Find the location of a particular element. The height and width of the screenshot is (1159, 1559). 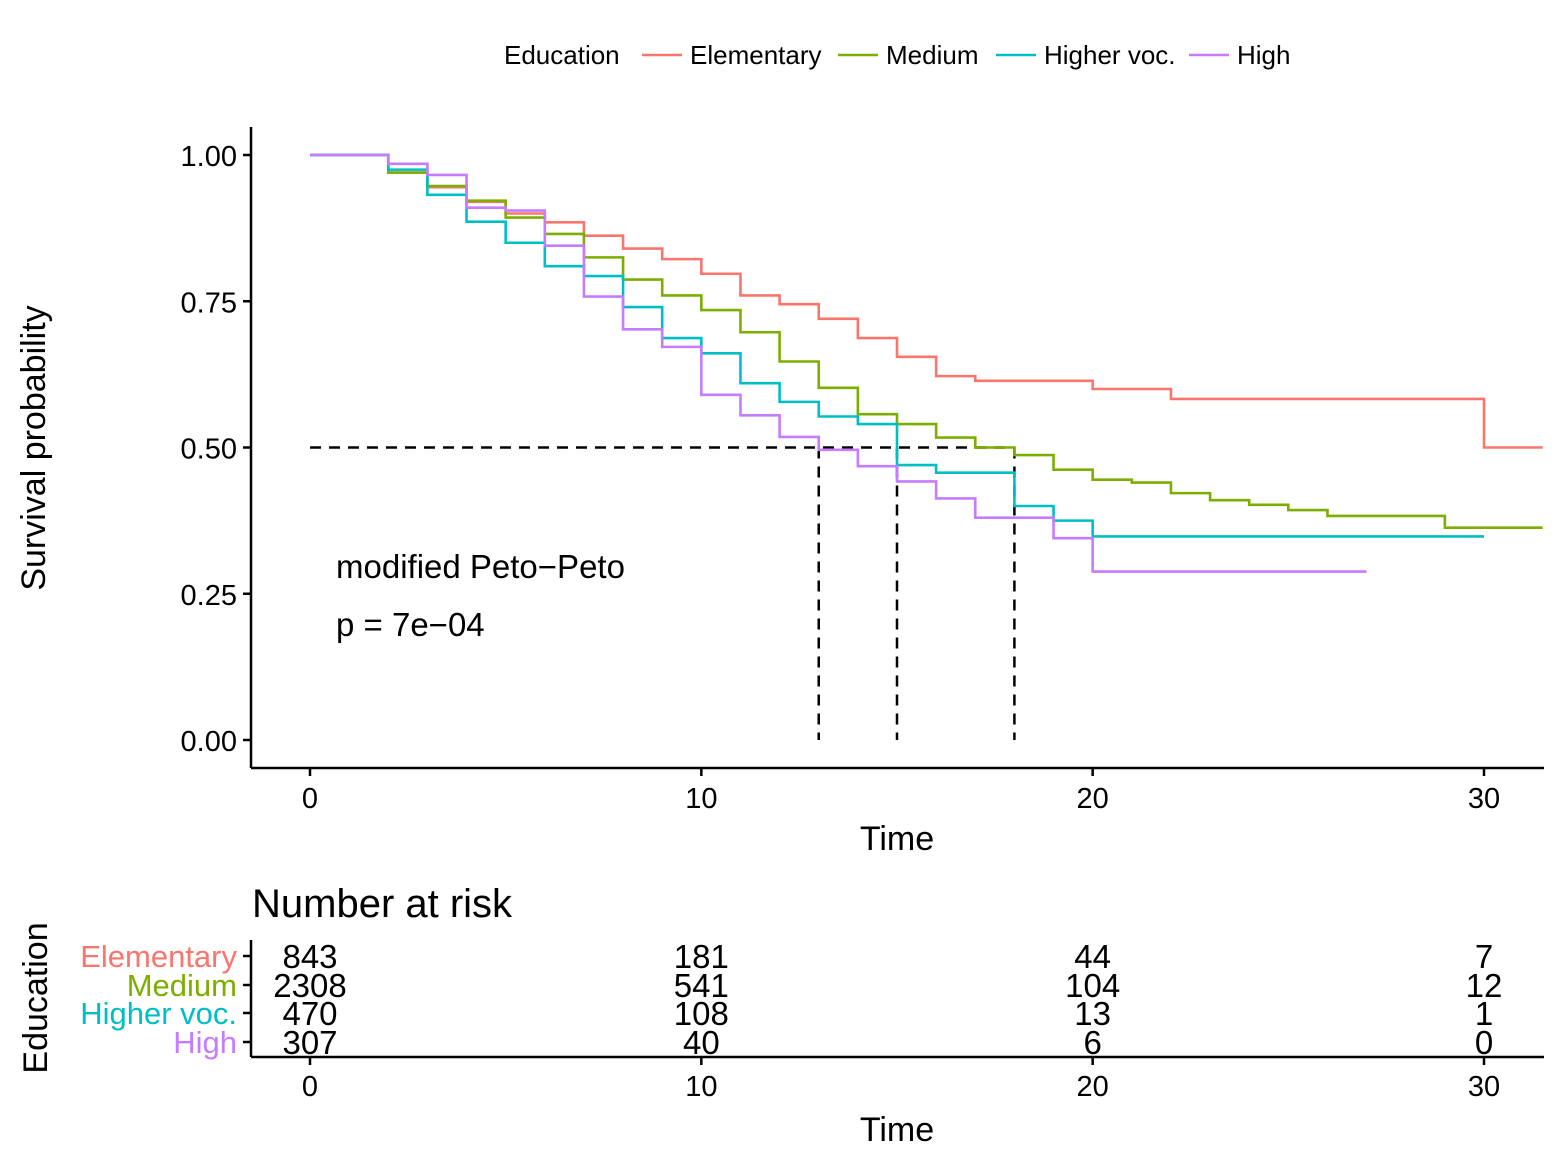

risk-table-y-label: Education is located at coordinates (36, 997).